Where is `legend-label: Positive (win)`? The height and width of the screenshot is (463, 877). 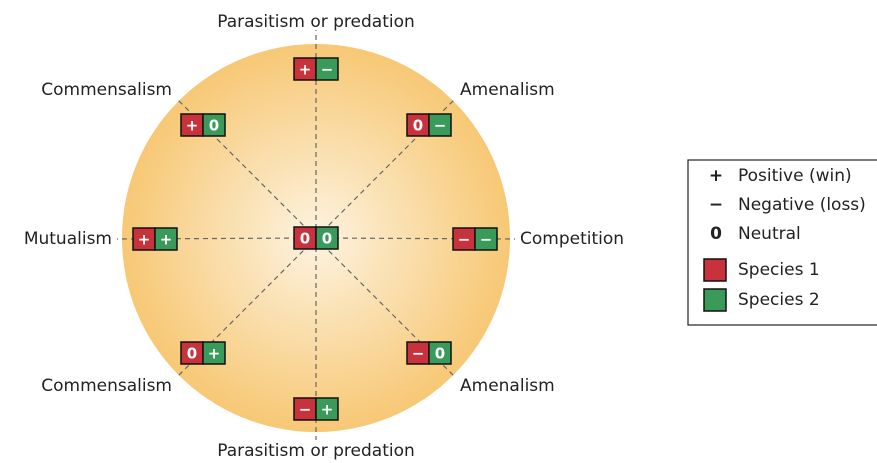 legend-label: Positive (win) is located at coordinates (795, 176).